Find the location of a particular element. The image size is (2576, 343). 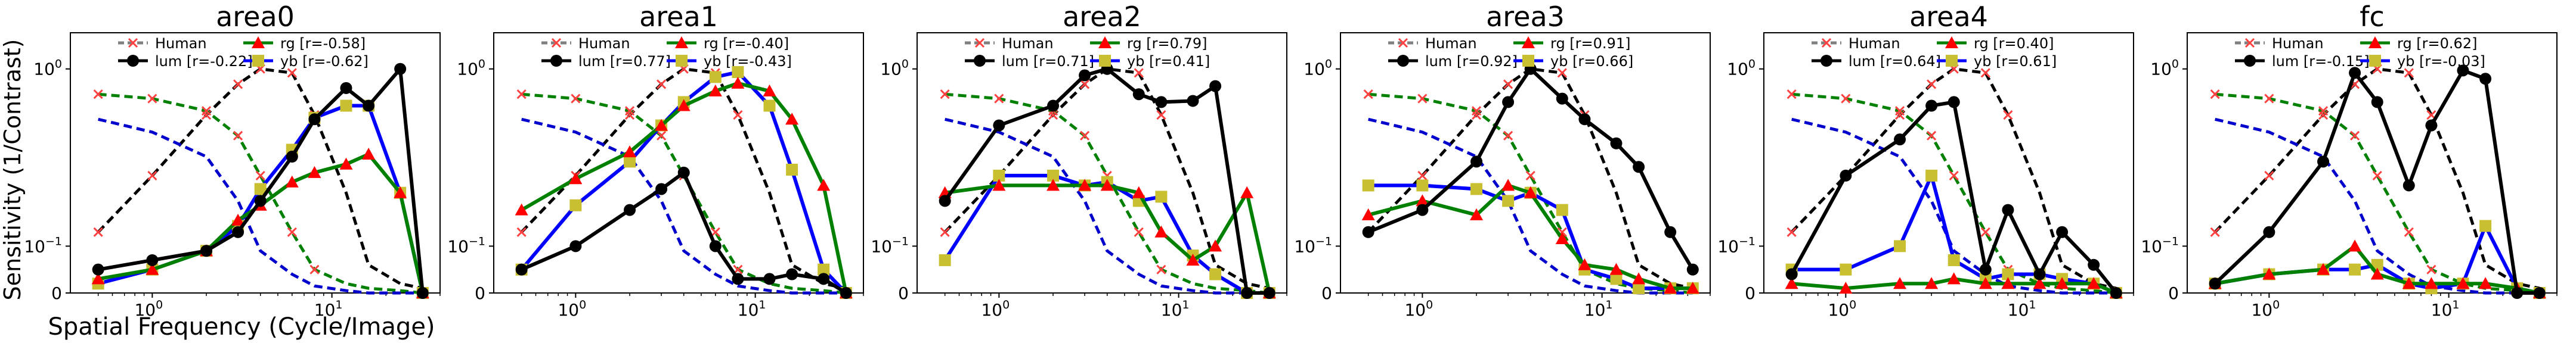

series-line-rg is located at coordinates (1530, 237).